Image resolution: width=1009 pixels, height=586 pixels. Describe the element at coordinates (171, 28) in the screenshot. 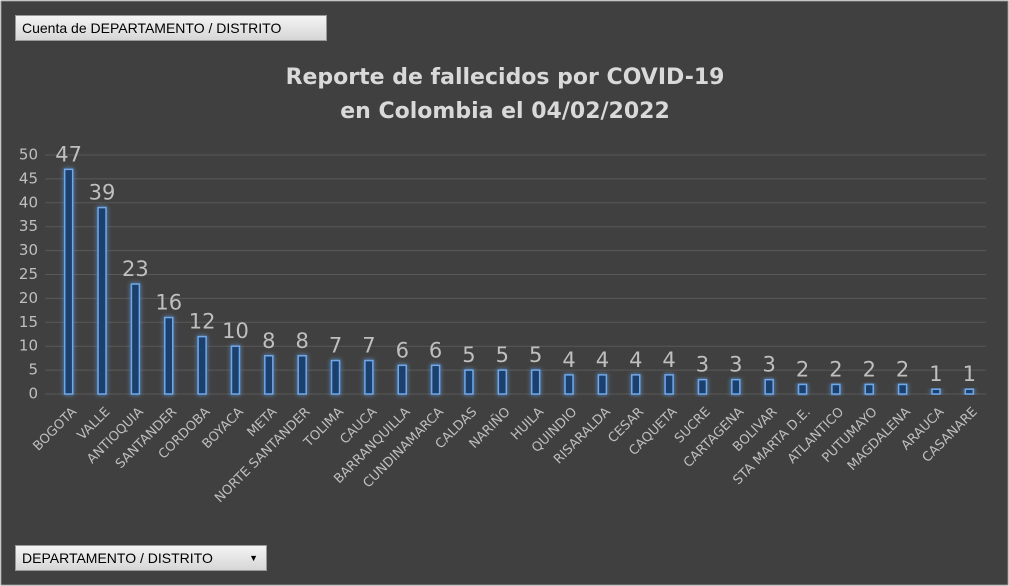

I see `value-field-button: Cuenta de DEPARTAMENTO / DISTRITO` at that location.